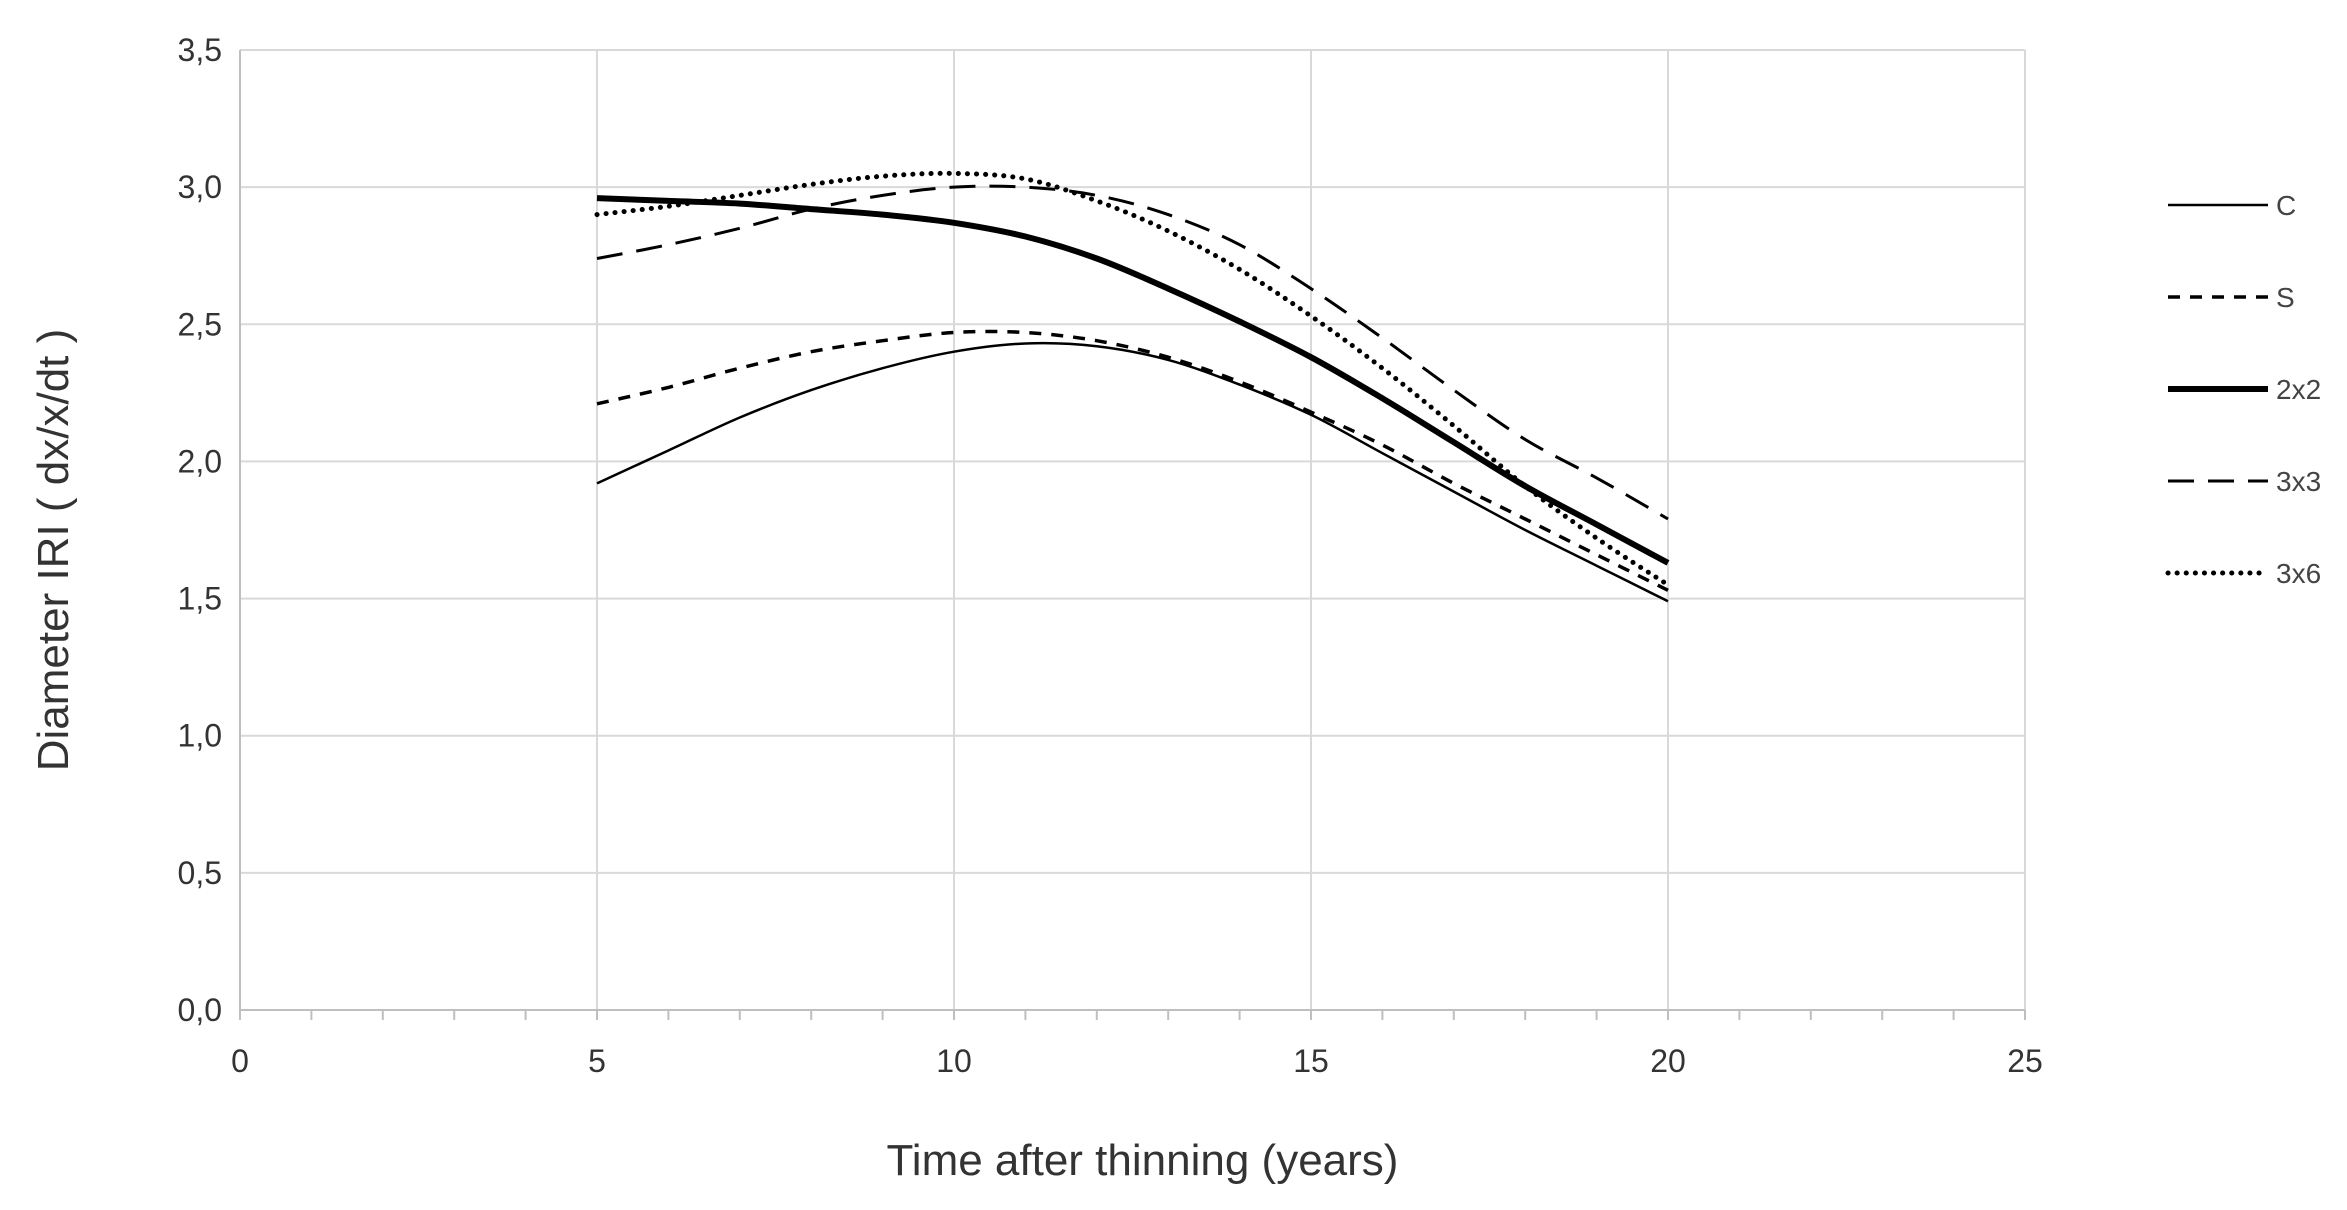 The width and height of the screenshot is (2347, 1210). I want to click on series-line-3x3, so click(1132, 352).